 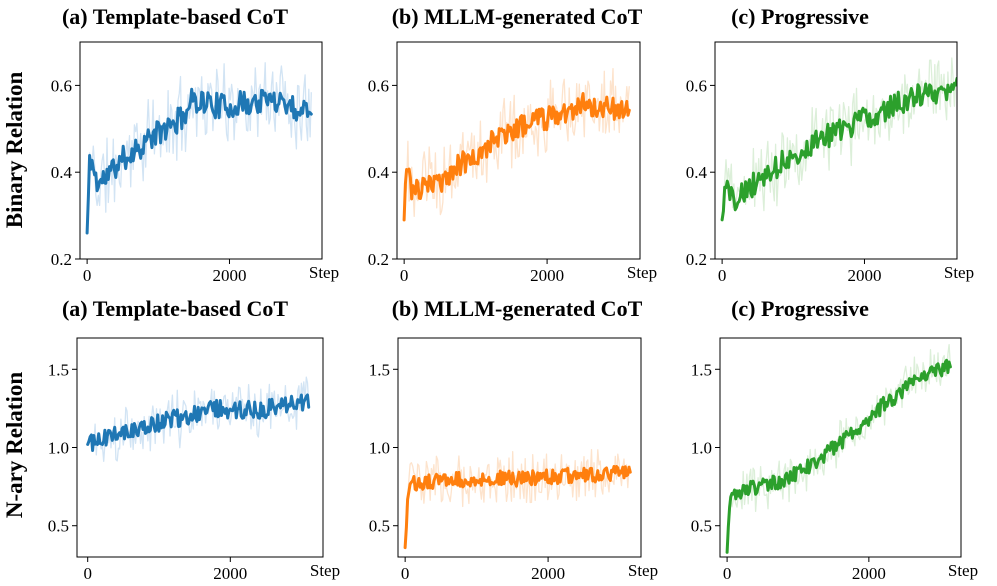 I want to click on panel-1: 0 2000 0.2 0.4 0.6 Step (a) Template-based CoT, so click(x=195, y=144).